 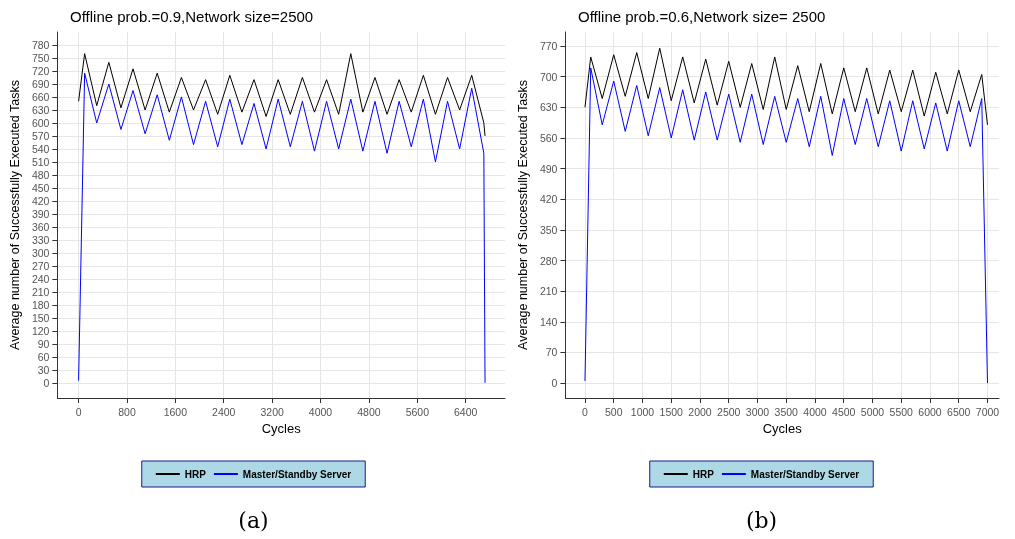 What do you see at coordinates (40, 70) in the screenshot?
I see `y-tick-label: 720` at bounding box center [40, 70].